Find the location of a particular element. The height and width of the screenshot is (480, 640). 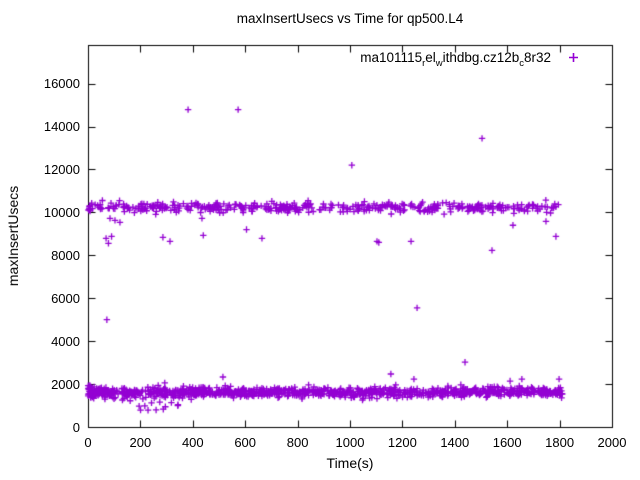

x-tick-label: 2000 is located at coordinates (612, 442).